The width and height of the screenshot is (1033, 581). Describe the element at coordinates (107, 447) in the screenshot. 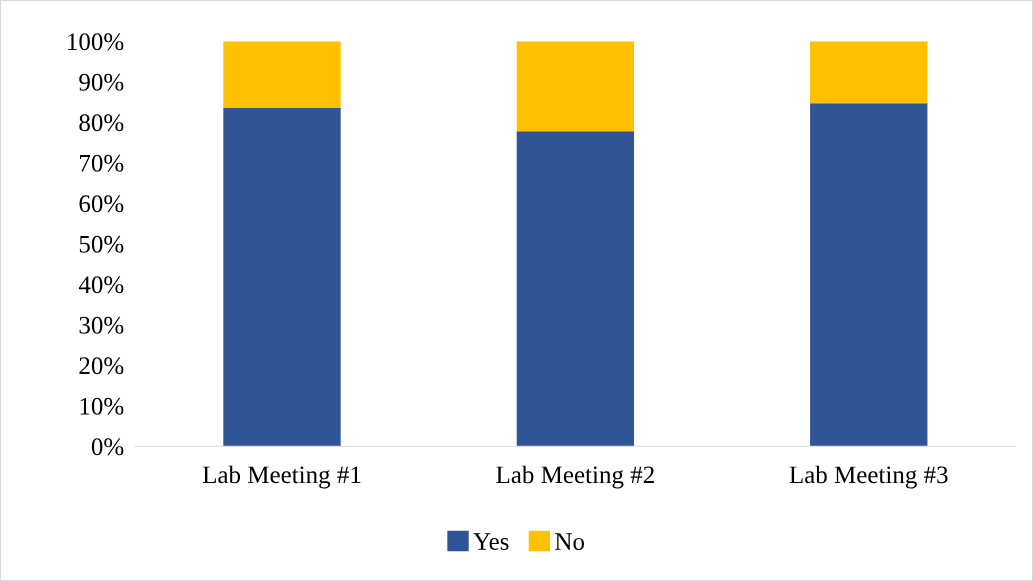

I see `y-tick-label: 0%` at that location.